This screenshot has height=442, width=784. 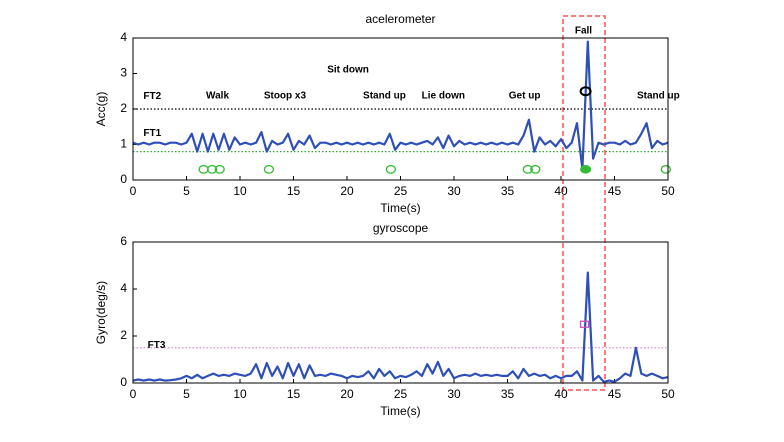 I want to click on y-axis-label: Acc(g), so click(x=101, y=109).